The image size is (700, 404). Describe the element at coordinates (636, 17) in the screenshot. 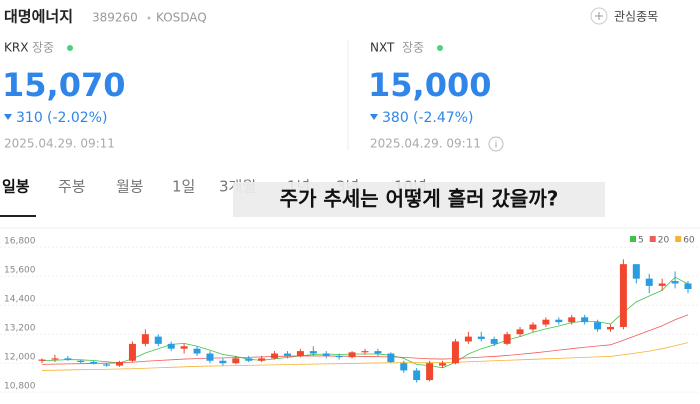

I see `watch-label: 관심종목` at that location.